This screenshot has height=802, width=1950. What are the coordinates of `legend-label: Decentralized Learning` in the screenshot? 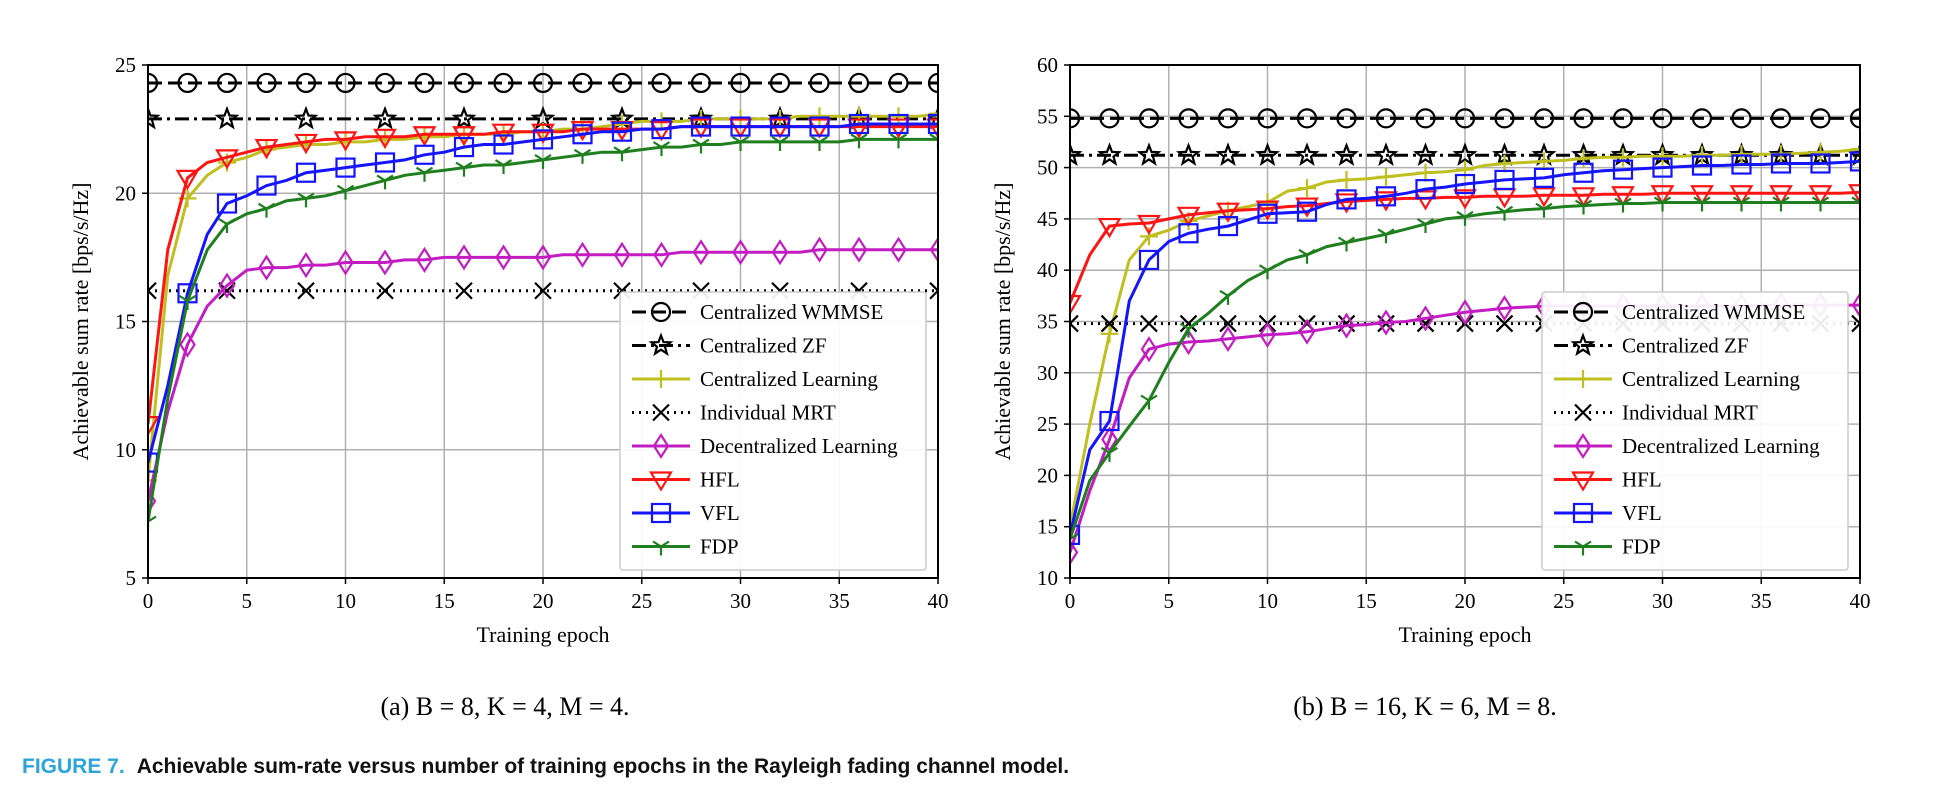 It's located at (799, 446).